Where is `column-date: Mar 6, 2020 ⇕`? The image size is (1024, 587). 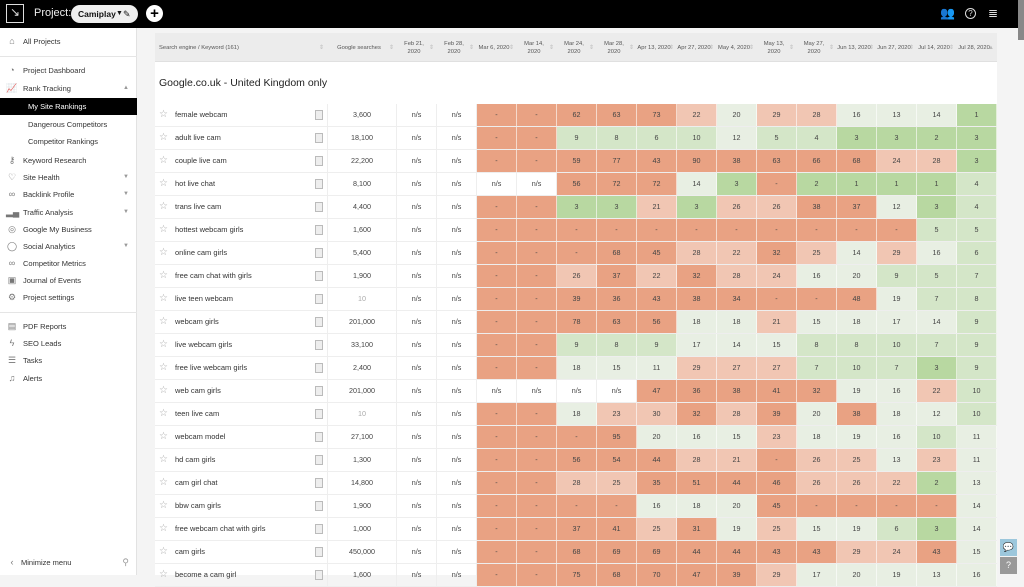 column-date: Mar 6, 2020 ⇕ is located at coordinates (497, 47).